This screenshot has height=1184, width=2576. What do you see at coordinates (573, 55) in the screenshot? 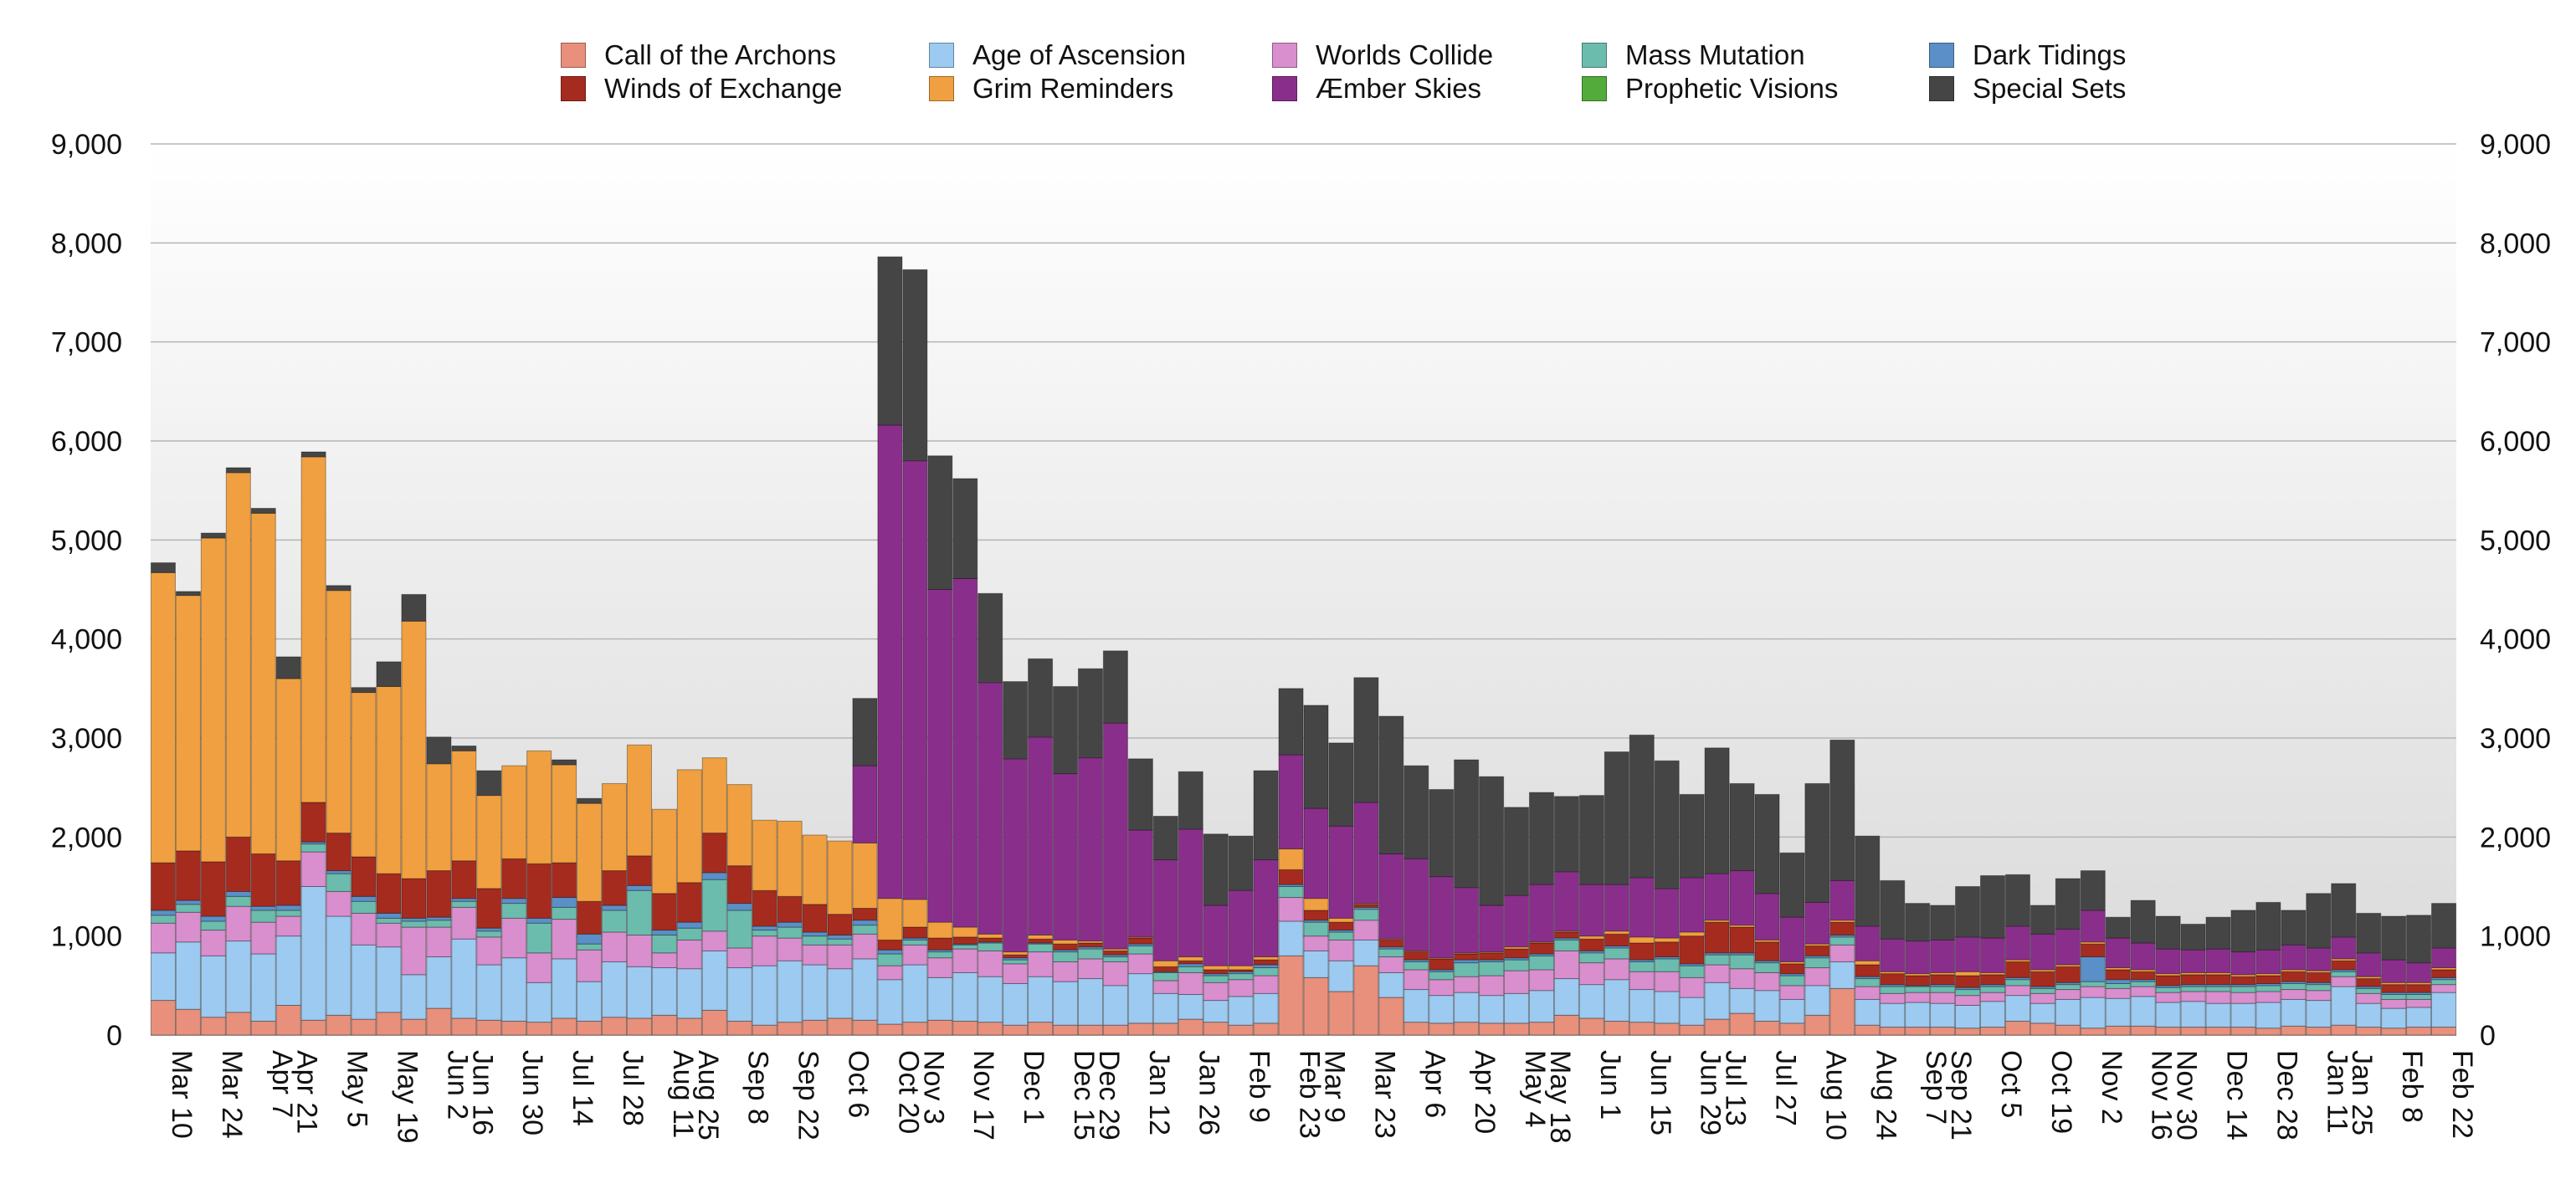
I see `legend-swatch` at bounding box center [573, 55].